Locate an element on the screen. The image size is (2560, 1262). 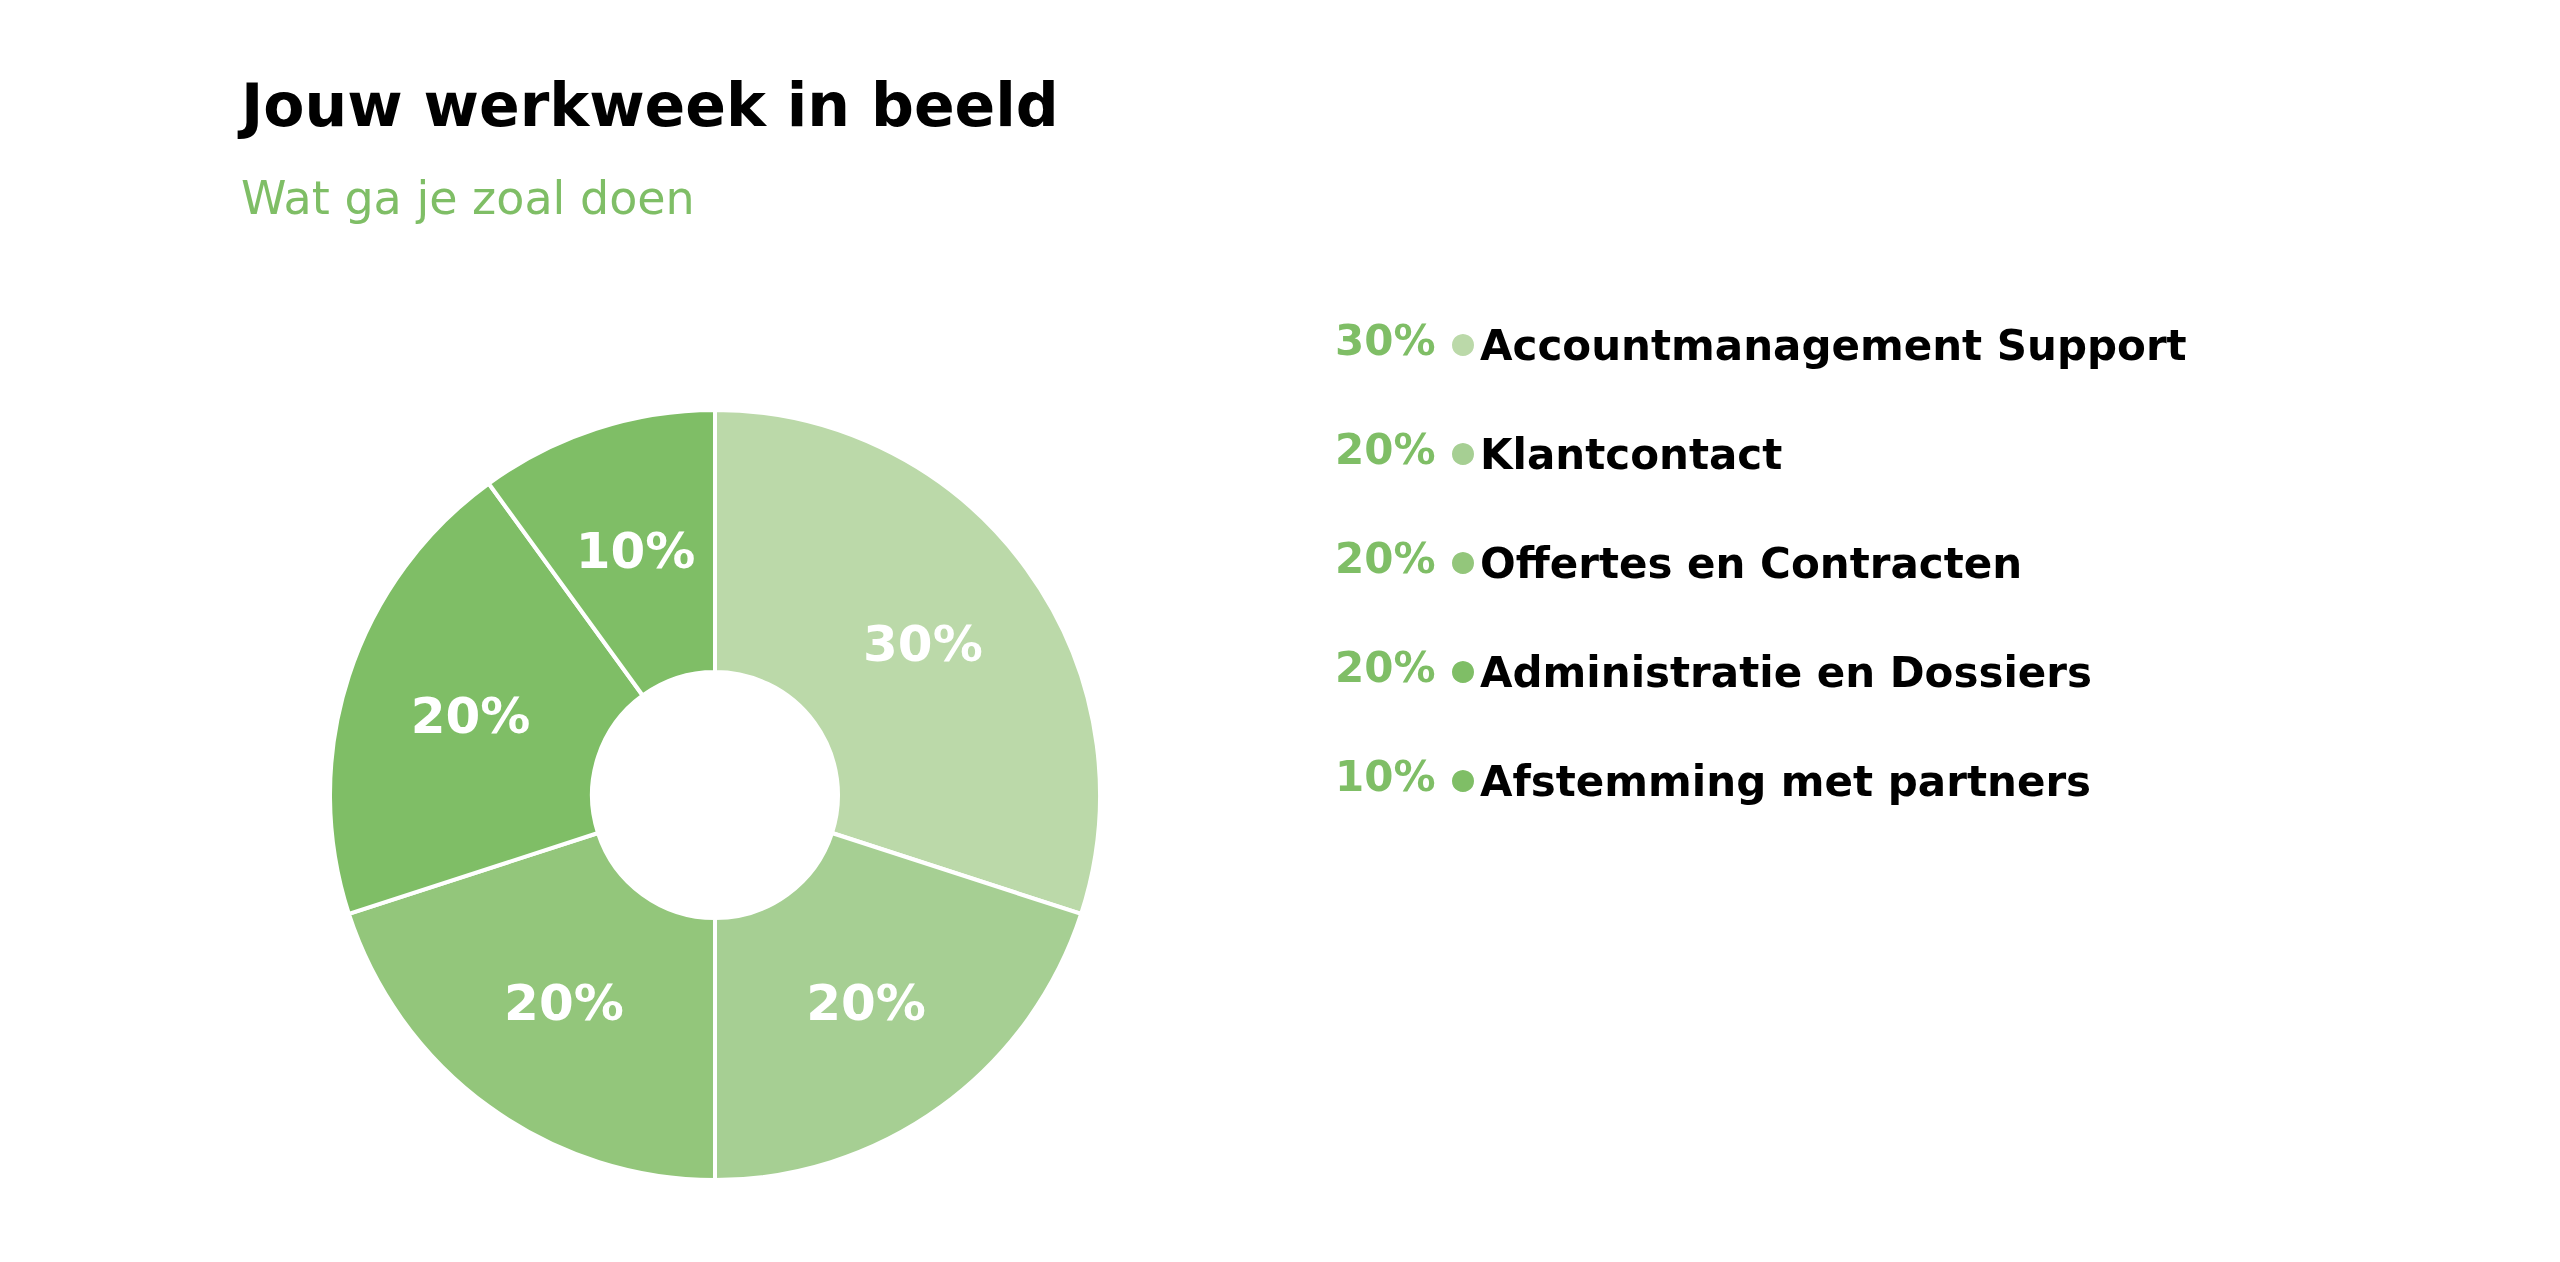
chart-title: Jouw werkweek in beeld is located at coordinates (648, 105).